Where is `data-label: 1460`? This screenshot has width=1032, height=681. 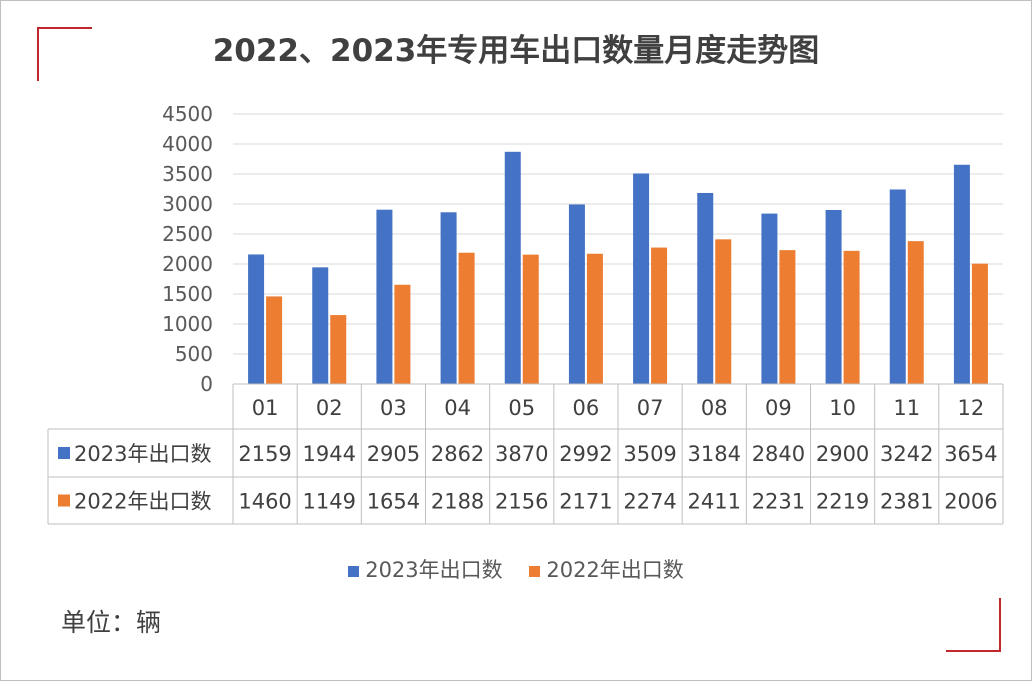 data-label: 1460 is located at coordinates (264, 502).